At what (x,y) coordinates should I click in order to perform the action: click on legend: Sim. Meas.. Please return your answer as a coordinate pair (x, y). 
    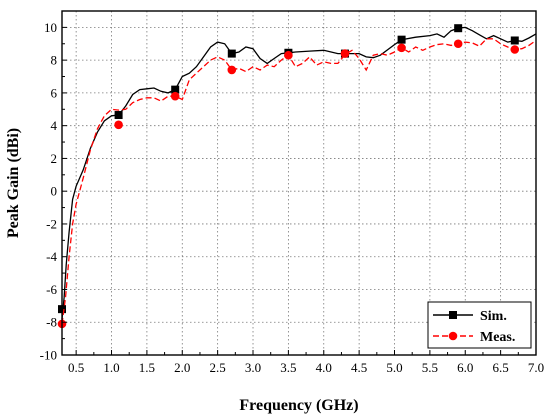
    Looking at the image, I should click on (479, 325).